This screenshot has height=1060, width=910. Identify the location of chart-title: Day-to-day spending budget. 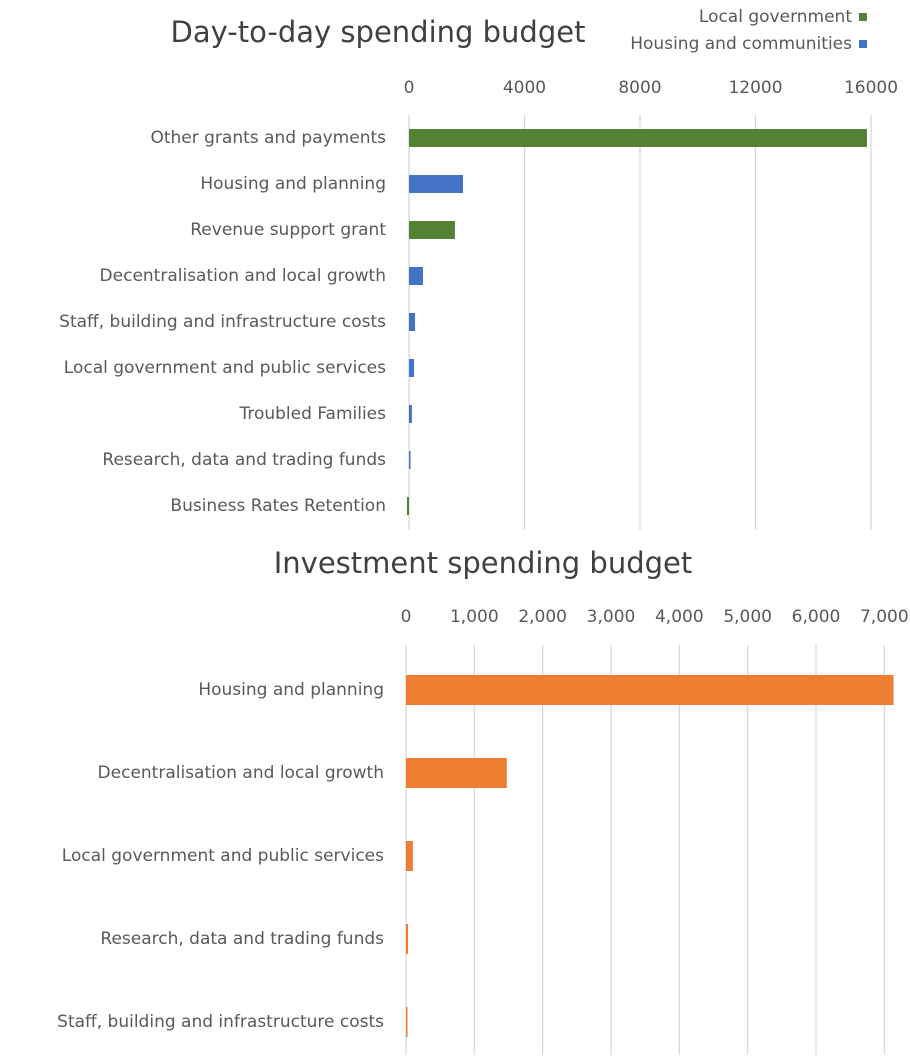
(378, 32).